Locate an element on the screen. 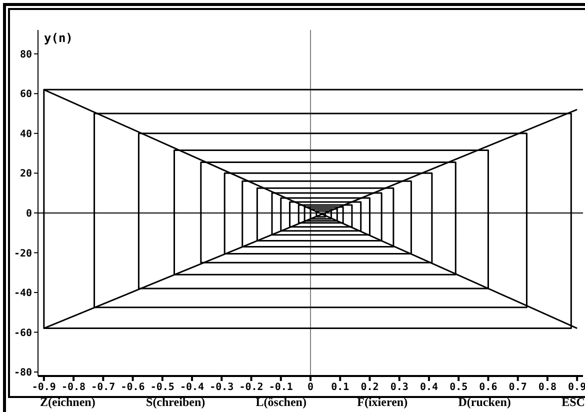  text: Z(eichnen) is located at coordinates (68, 402).